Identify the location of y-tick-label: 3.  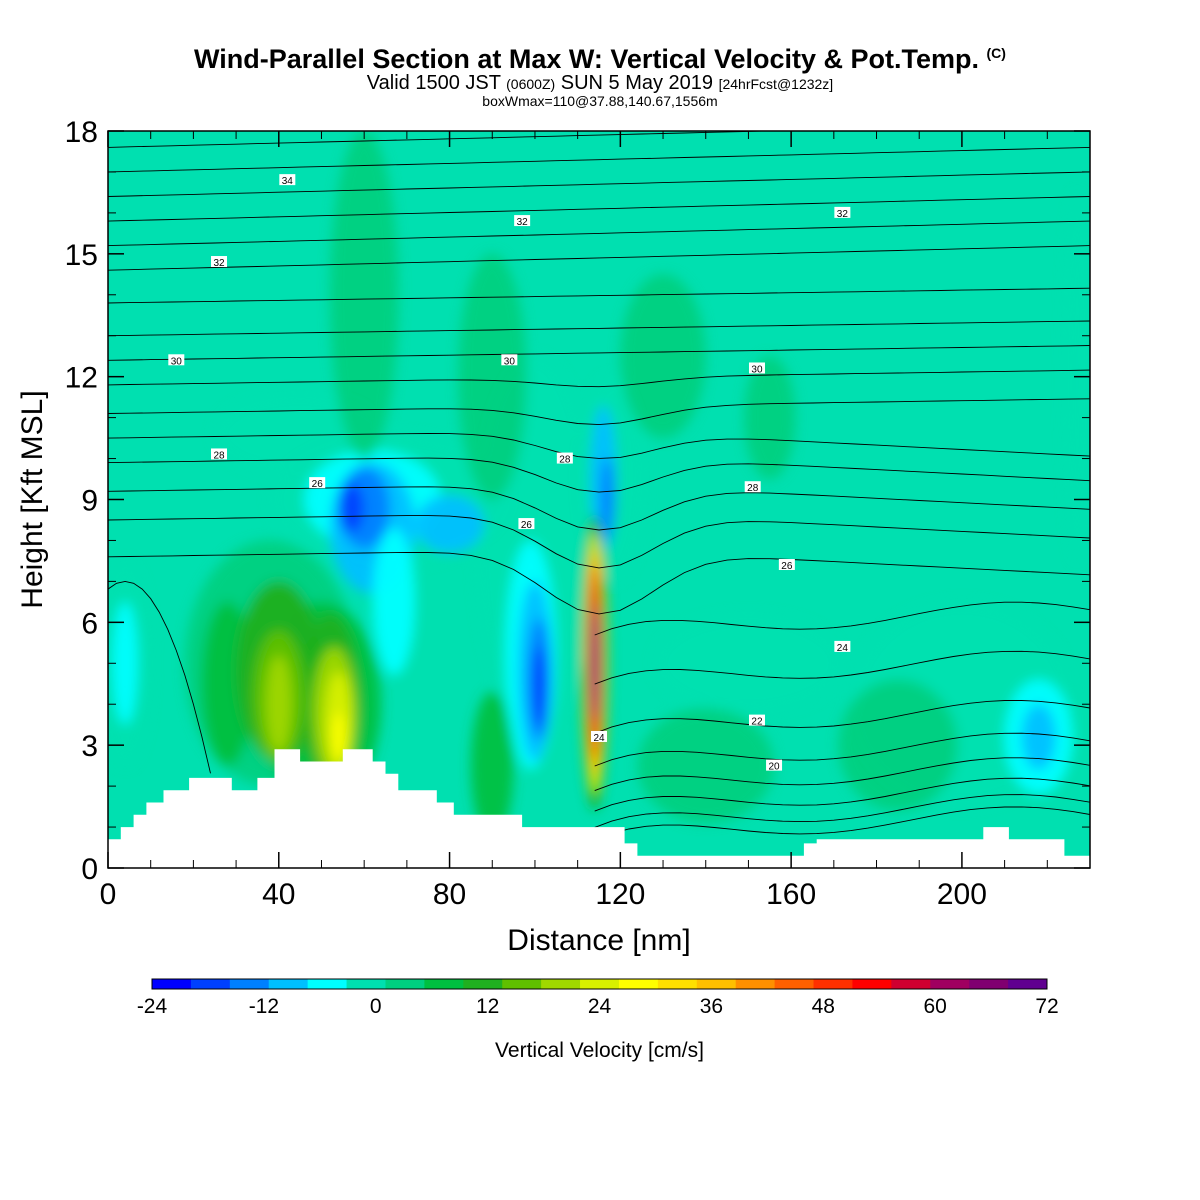
(89, 746).